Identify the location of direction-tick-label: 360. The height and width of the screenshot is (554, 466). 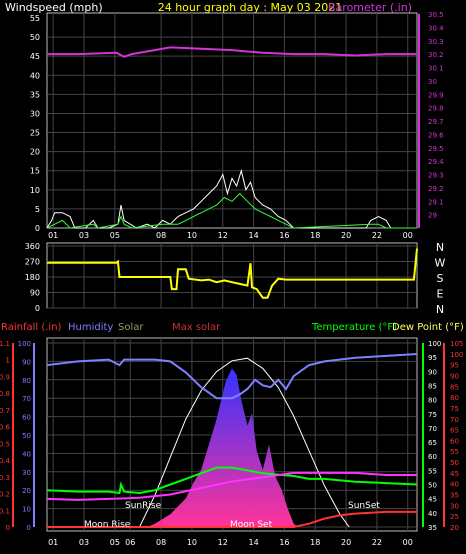
(32, 246).